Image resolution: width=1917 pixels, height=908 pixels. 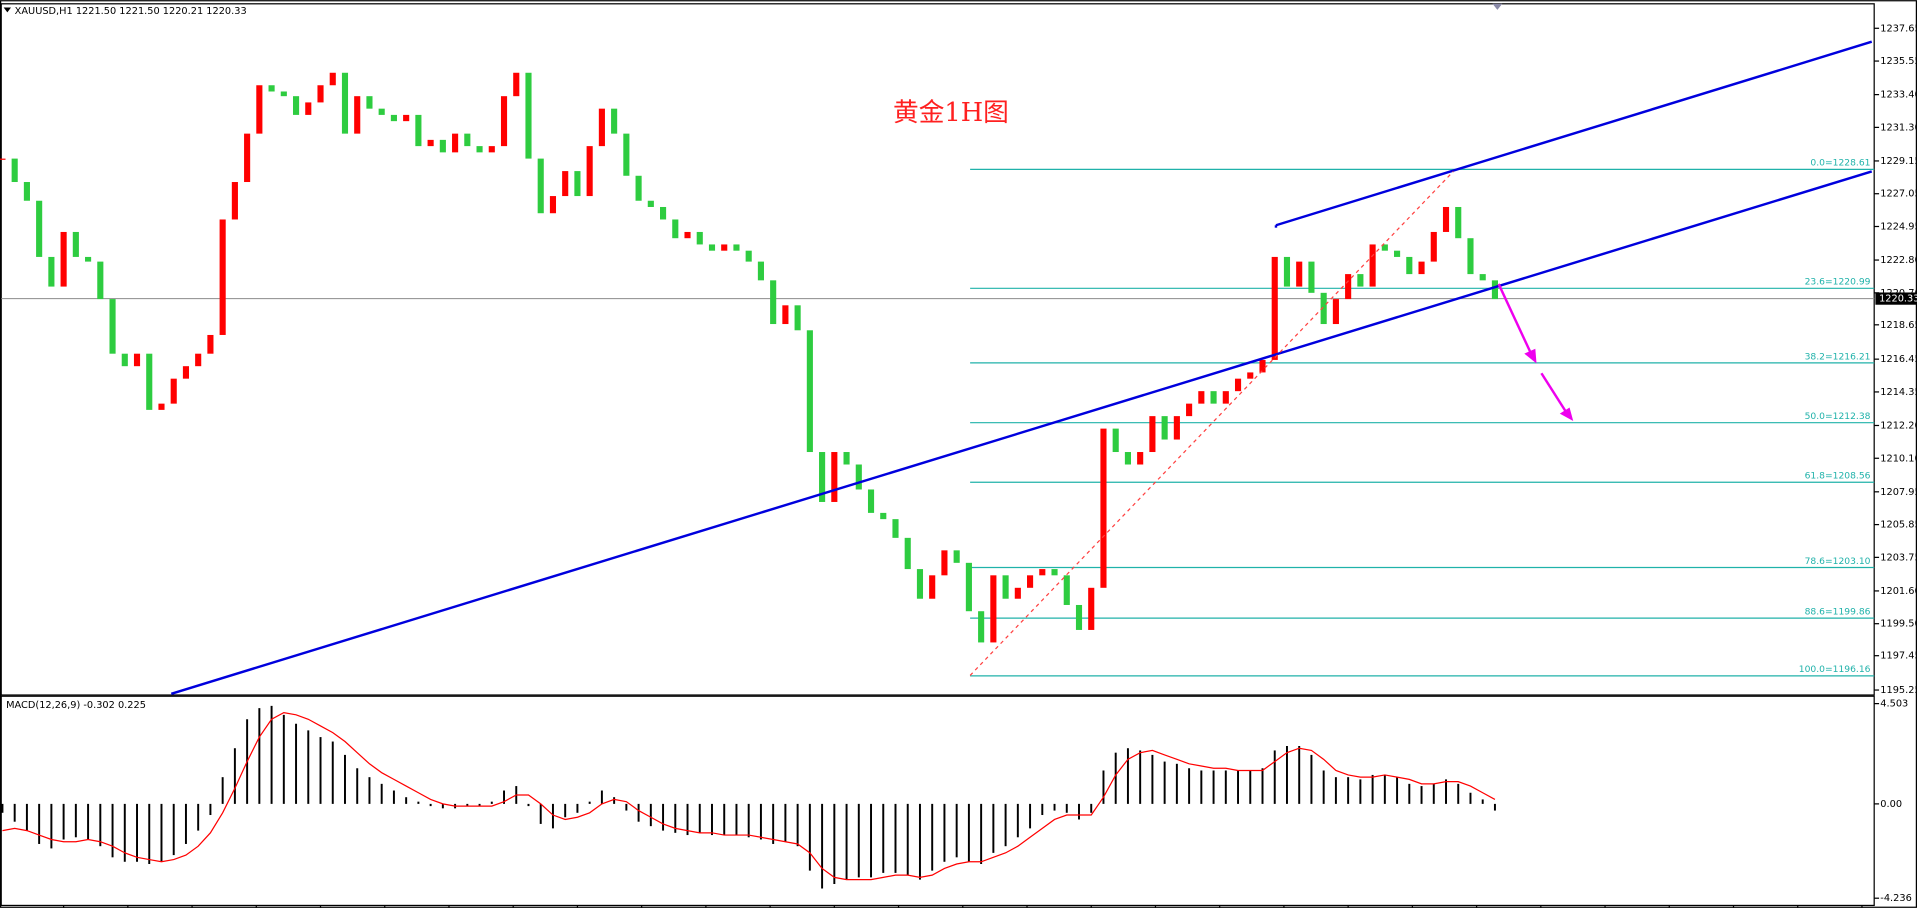 I want to click on current-price-label: 1220.33, so click(x=1898, y=299).